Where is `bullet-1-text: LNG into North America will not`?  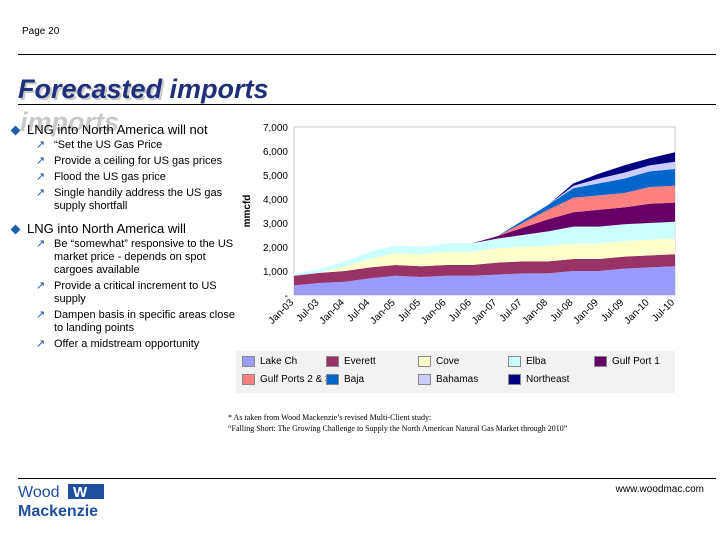 bullet-1-text: LNG into North America will not is located at coordinates (117, 129).